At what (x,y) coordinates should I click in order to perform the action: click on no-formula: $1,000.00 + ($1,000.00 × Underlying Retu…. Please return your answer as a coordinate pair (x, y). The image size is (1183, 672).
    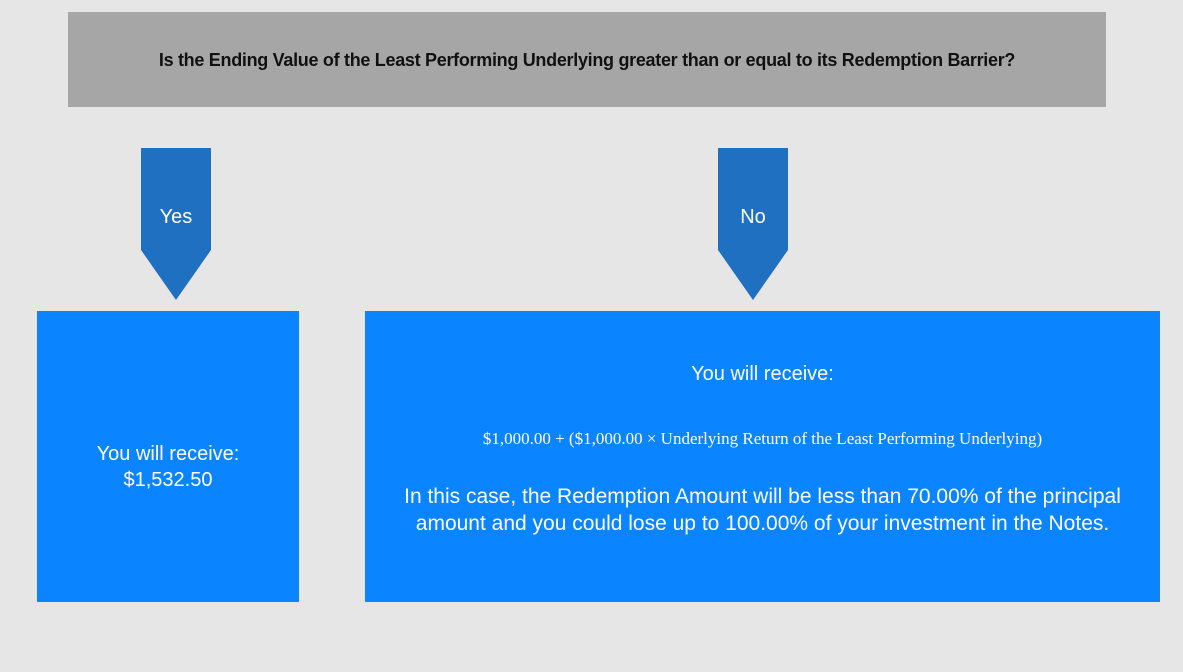
    Looking at the image, I should click on (762, 438).